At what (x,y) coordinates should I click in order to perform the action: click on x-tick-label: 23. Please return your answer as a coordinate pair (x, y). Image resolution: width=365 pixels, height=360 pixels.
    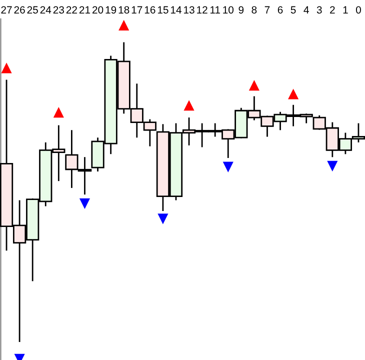
    Looking at the image, I should click on (58, 10).